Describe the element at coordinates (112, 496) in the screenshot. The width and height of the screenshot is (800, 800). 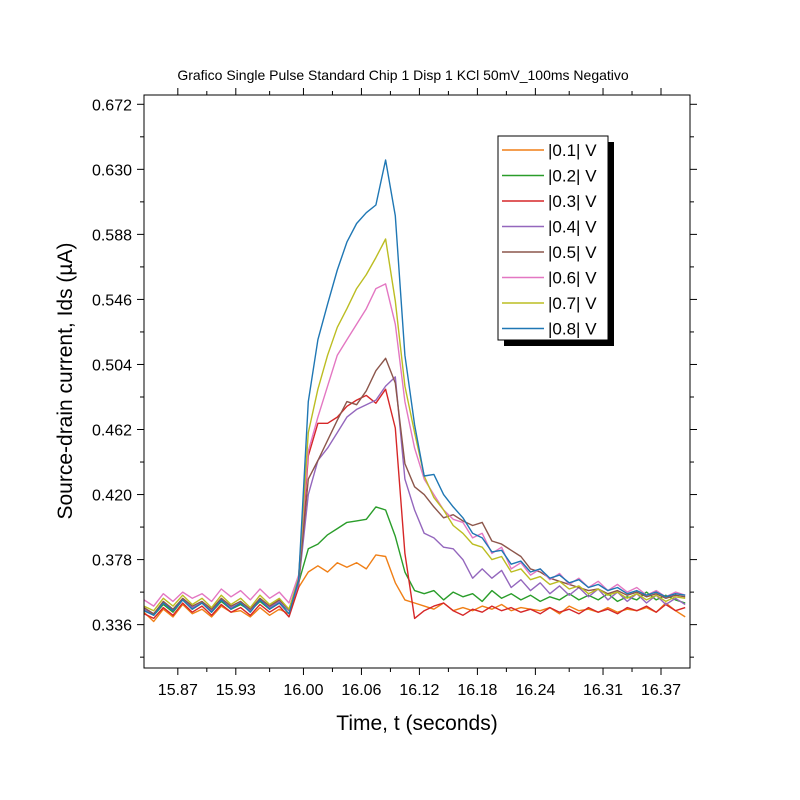
I see `y-tick-label: 0.420` at that location.